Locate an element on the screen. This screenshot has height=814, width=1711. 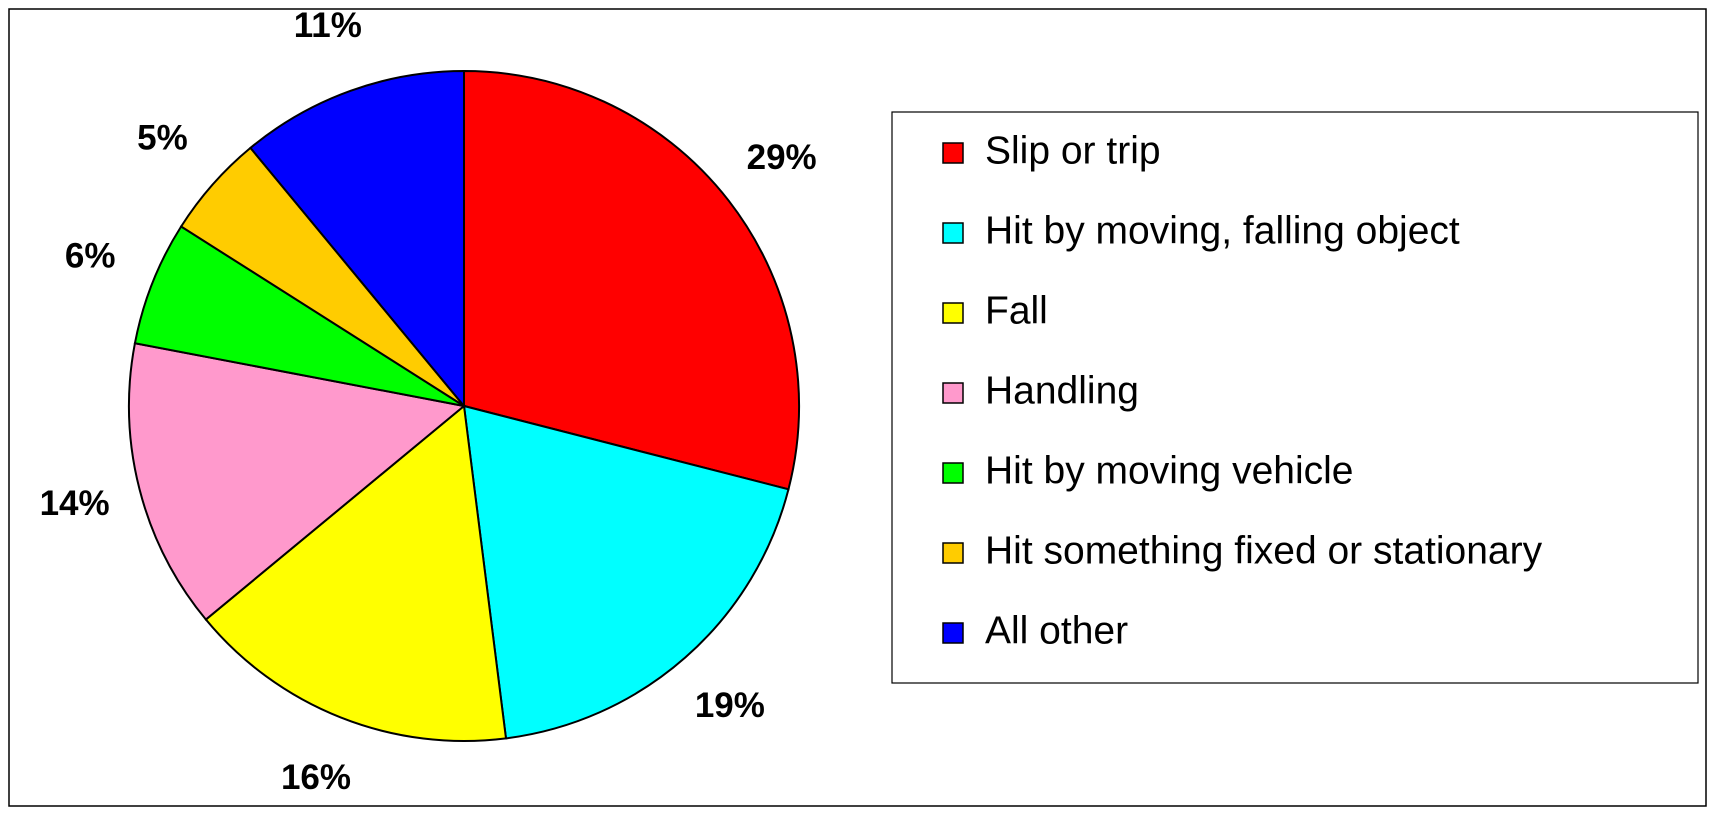
data-label: 19% is located at coordinates (730, 705).